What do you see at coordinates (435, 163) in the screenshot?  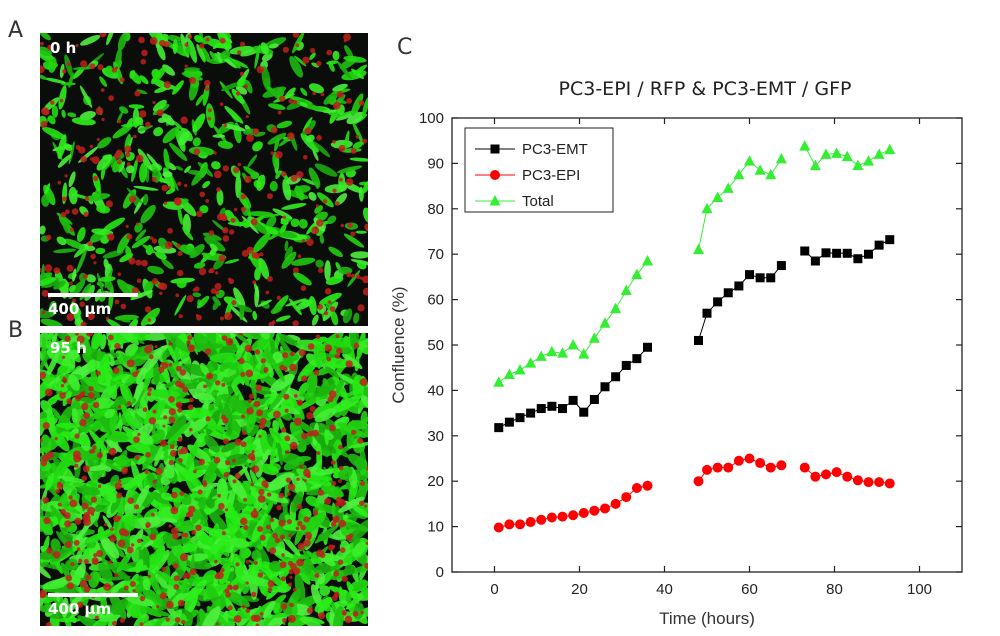 I see `y-tick-label: 90` at bounding box center [435, 163].